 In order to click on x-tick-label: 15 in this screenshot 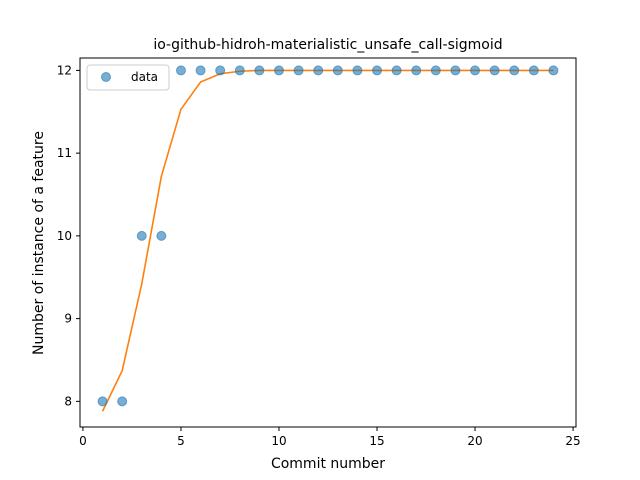, I will do `click(376, 441)`.